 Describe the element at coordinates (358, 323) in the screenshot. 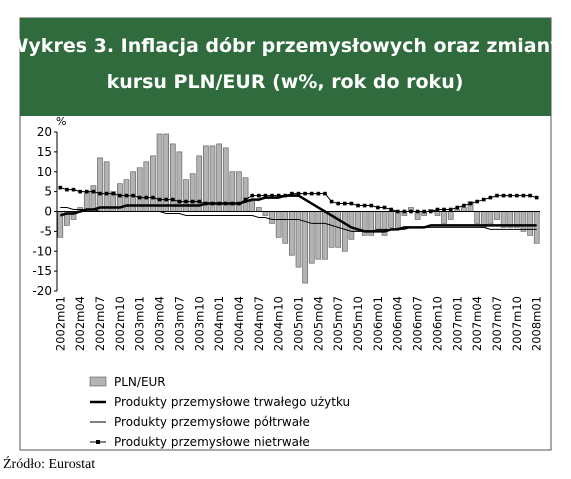

I see `x-tick-label: 2005m10` at that location.